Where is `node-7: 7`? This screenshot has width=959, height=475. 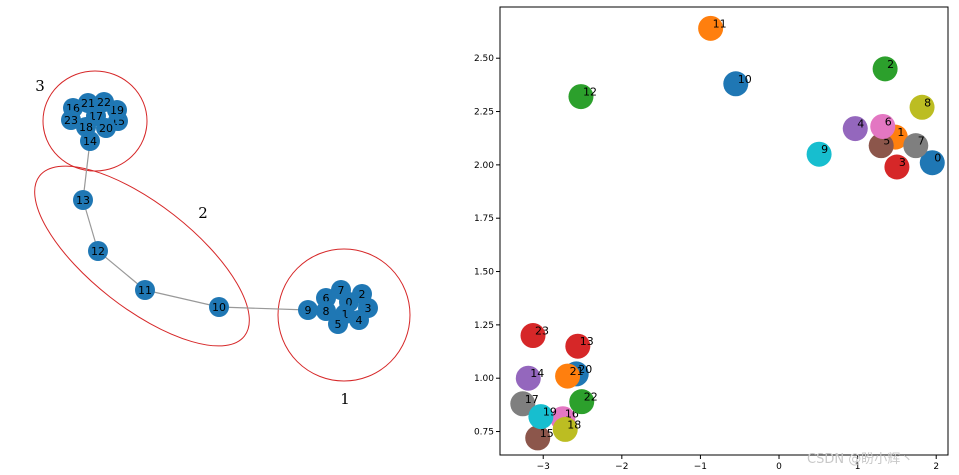
node-7: 7 is located at coordinates (341, 290).